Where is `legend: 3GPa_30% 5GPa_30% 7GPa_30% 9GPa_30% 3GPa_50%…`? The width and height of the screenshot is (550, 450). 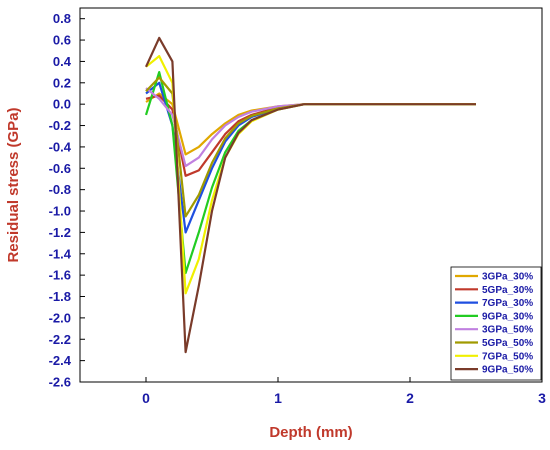 legend: 3GPa_30% 5GPa_30% 7GPa_30% 9GPa_30% 3GPa_50%… is located at coordinates (496, 323).